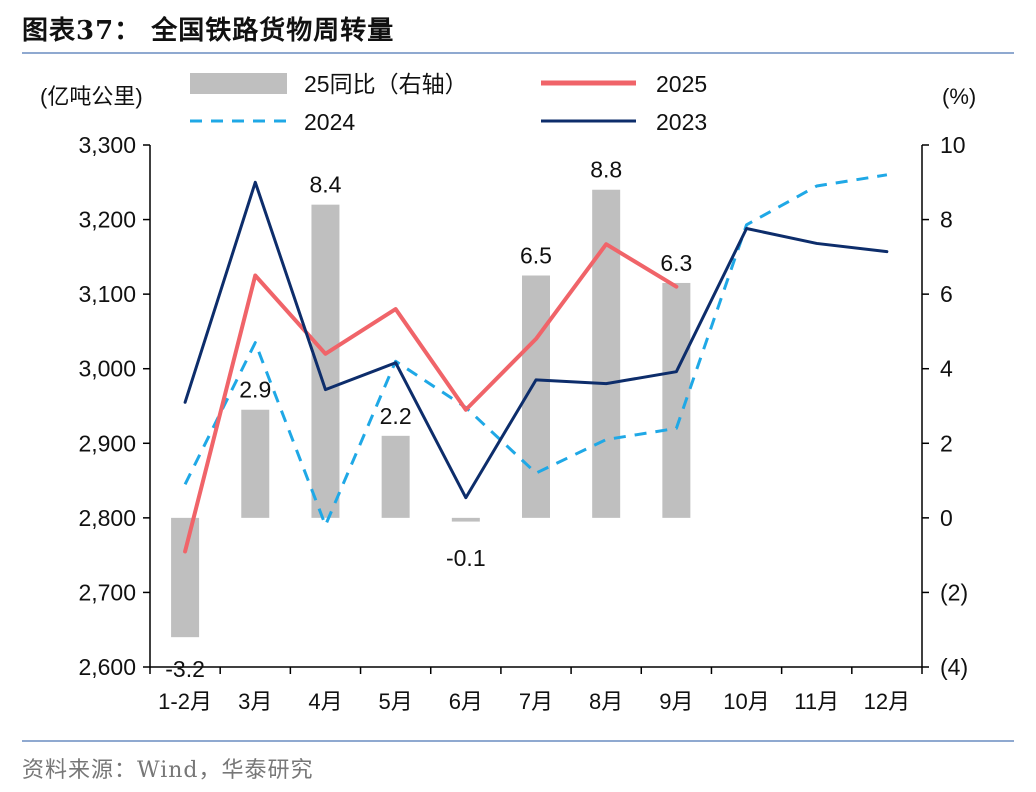  I want to click on x-tick-label: 9月, so click(676, 701).